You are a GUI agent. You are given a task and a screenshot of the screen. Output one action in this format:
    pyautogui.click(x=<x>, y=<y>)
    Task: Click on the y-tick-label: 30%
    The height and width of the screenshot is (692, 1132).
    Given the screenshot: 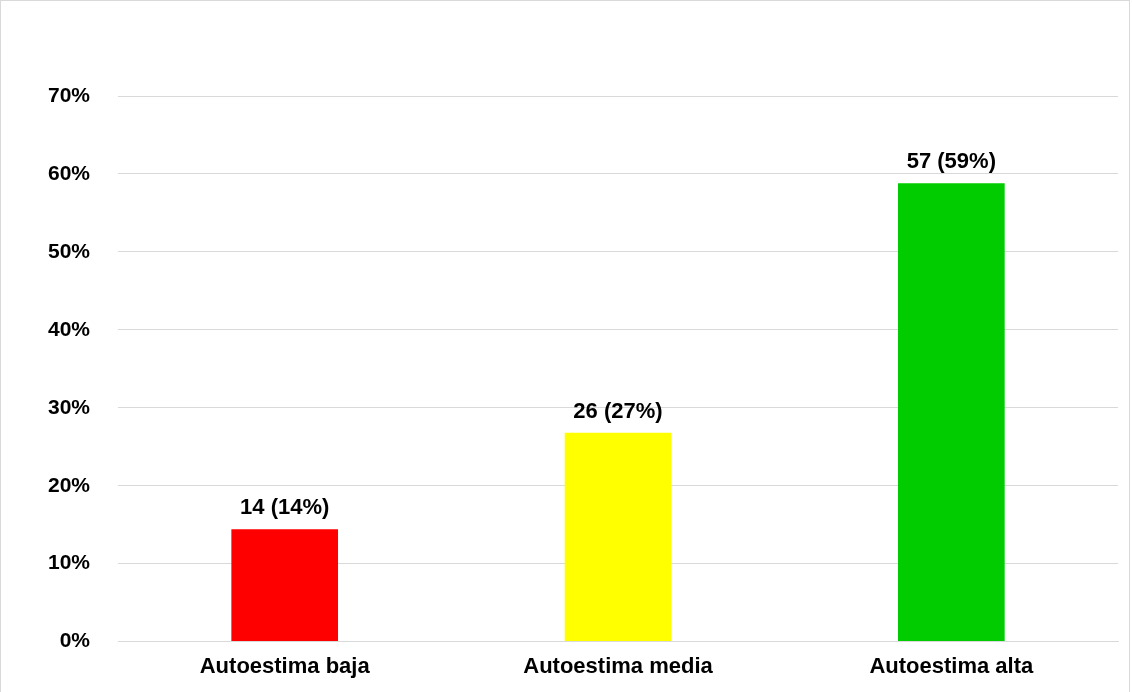 What is the action you would take?
    pyautogui.click(x=69, y=406)
    